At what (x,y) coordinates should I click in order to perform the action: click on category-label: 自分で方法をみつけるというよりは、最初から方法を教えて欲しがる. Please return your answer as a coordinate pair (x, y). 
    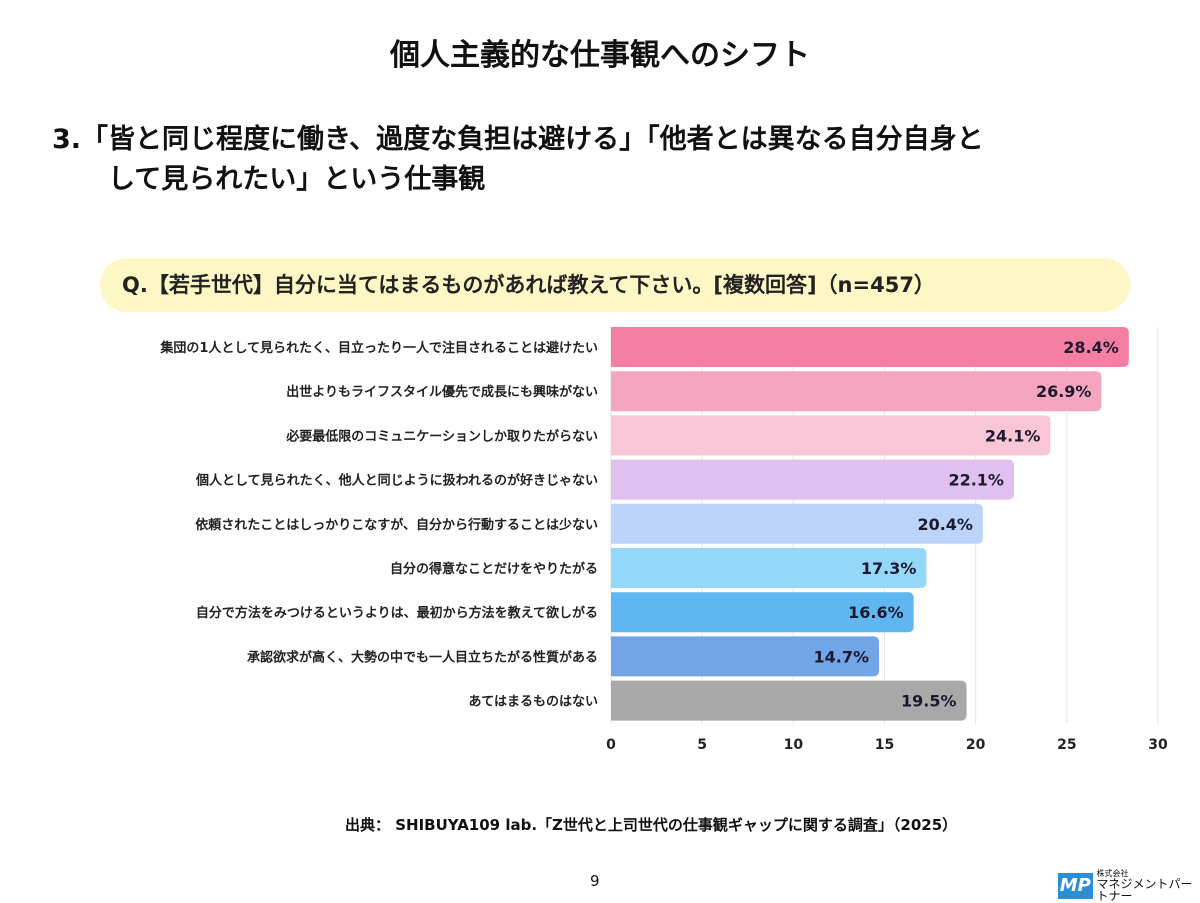
    Looking at the image, I should click on (397, 613).